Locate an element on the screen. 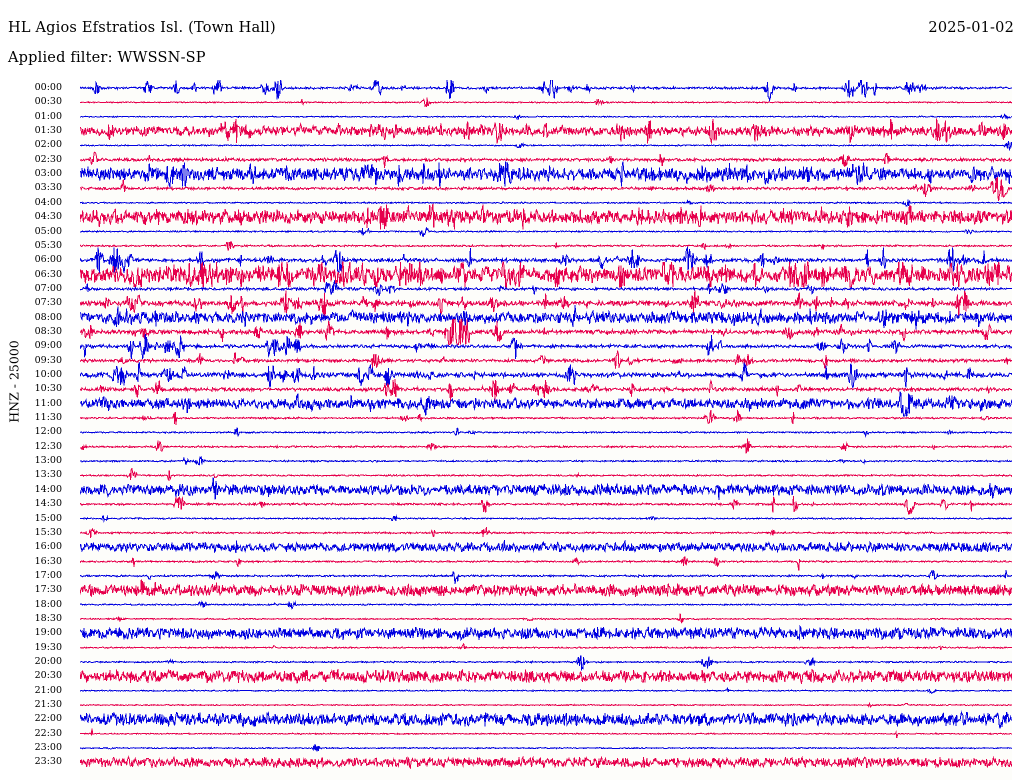 This screenshot has height=780, width=1024. time-label: 21:30 is located at coordinates (48, 705).